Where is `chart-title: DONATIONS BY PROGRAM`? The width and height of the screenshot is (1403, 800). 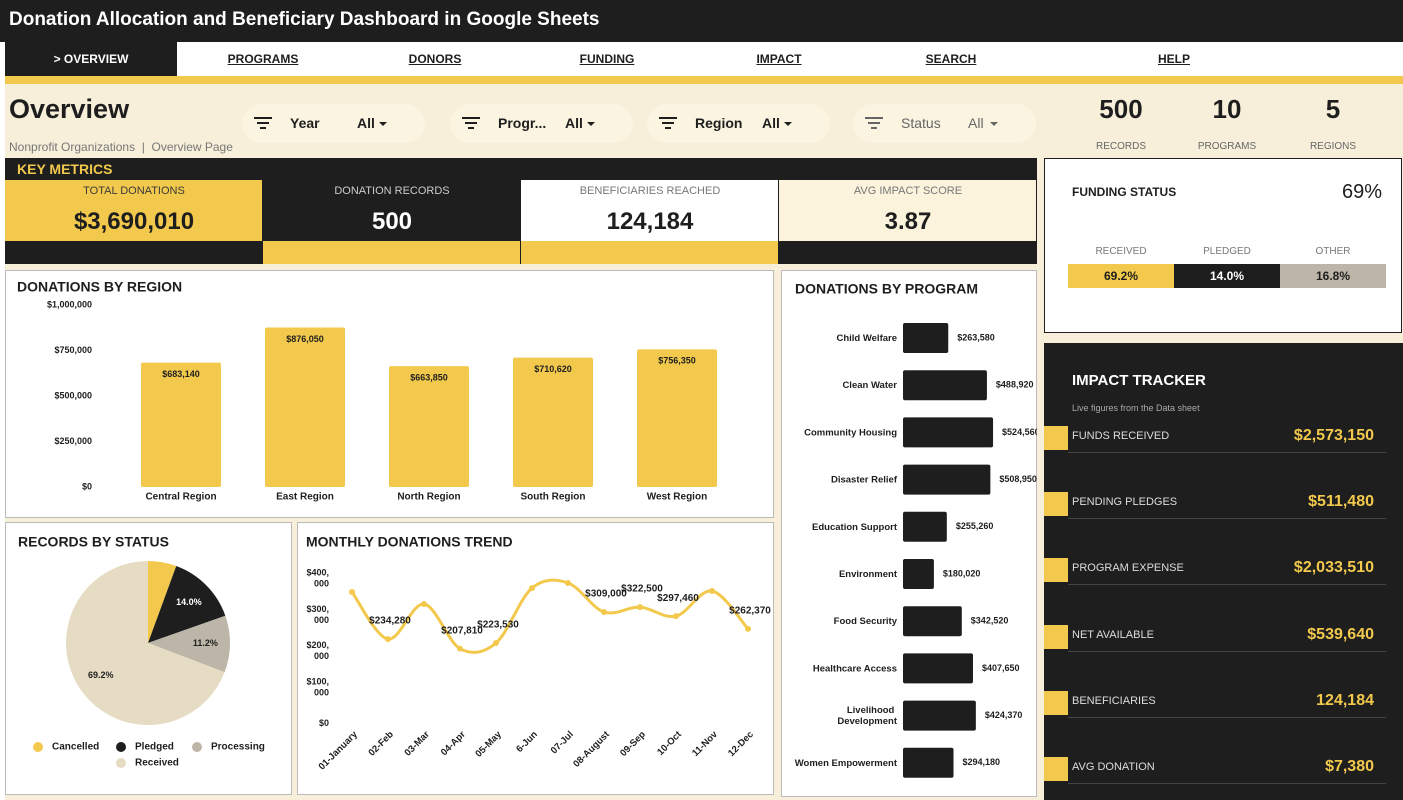 chart-title: DONATIONS BY PROGRAM is located at coordinates (886, 289).